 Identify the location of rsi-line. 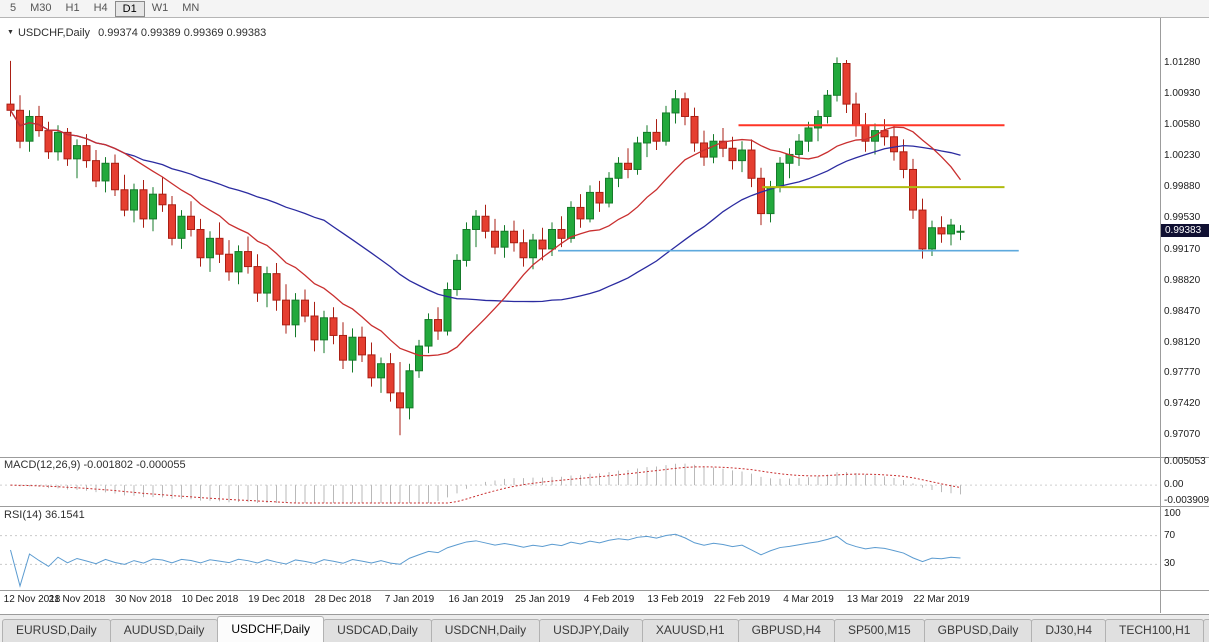
(485, 560).